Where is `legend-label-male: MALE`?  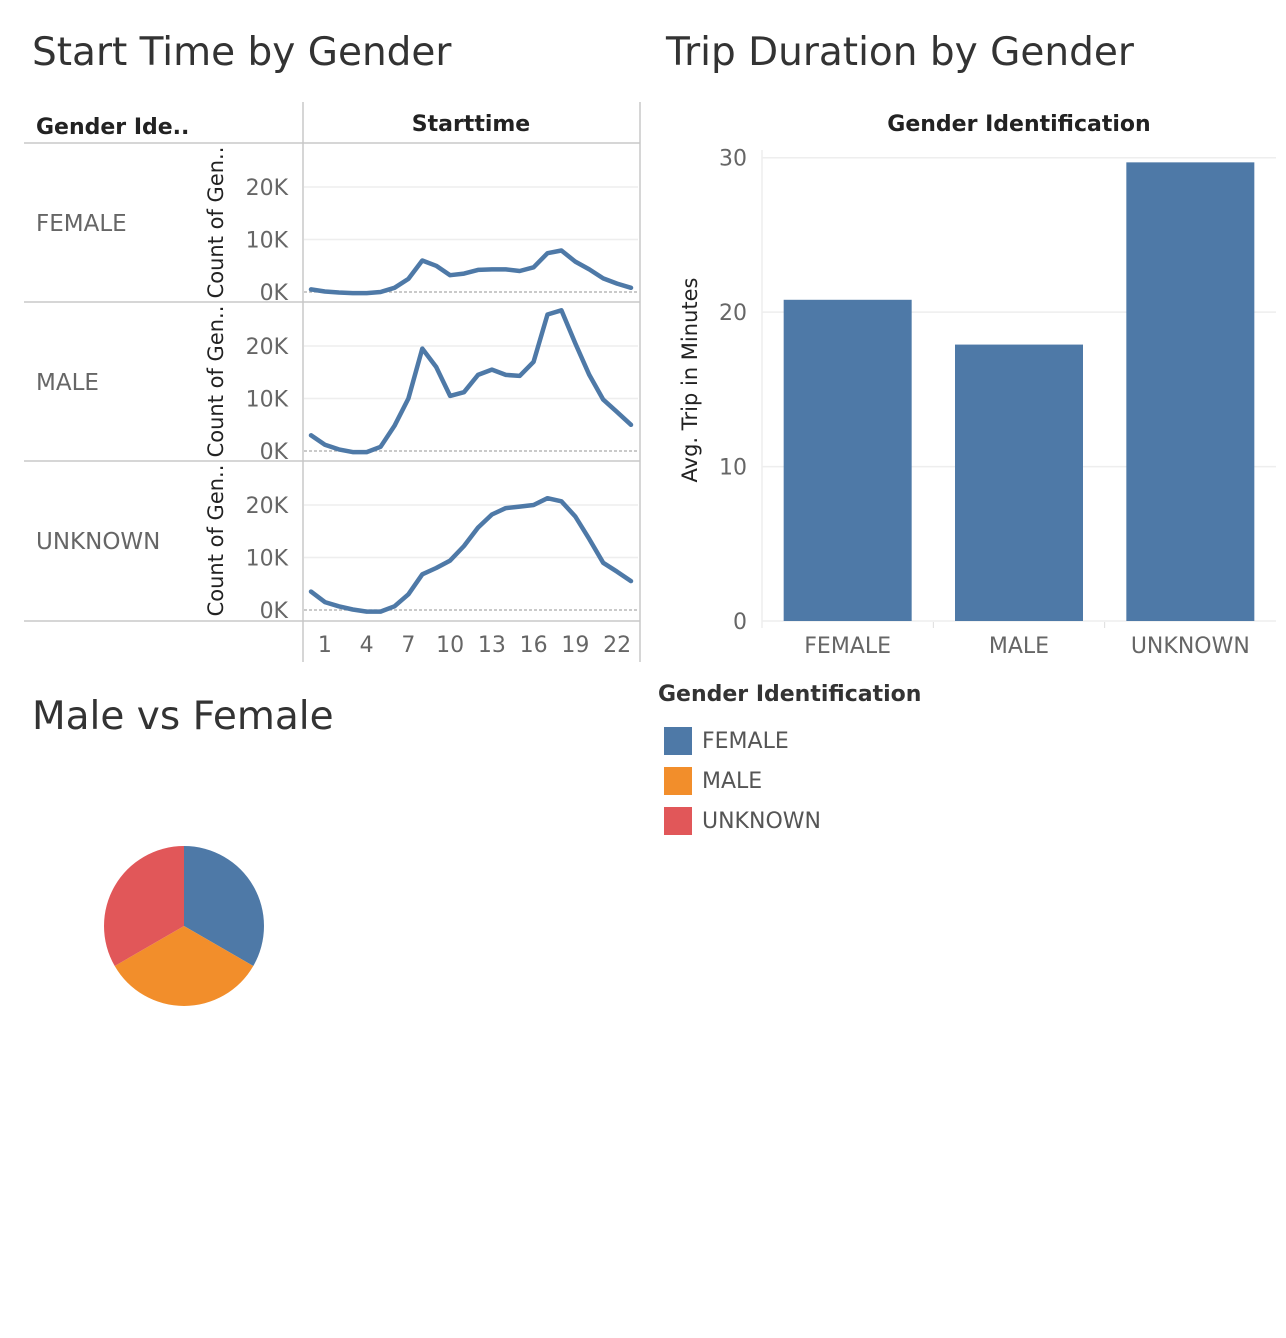 legend-label-male: MALE is located at coordinates (732, 781).